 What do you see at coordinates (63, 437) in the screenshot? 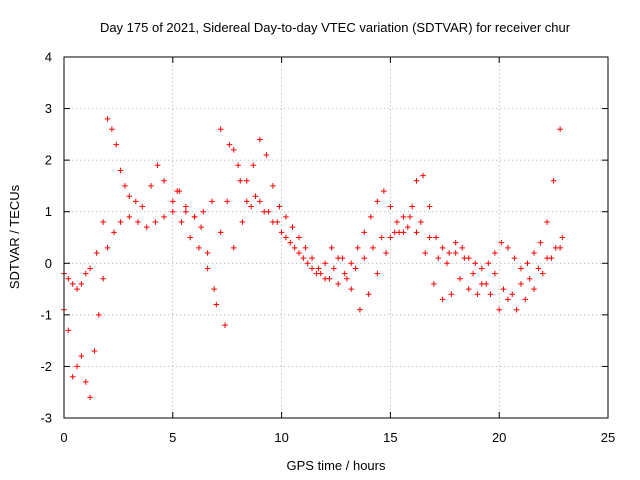
I see `x-tick-label: 0` at bounding box center [63, 437].